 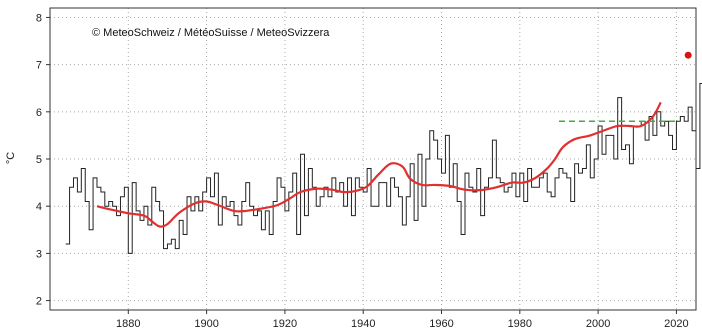 I want to click on y-tick-label: 7, so click(x=39, y=66).